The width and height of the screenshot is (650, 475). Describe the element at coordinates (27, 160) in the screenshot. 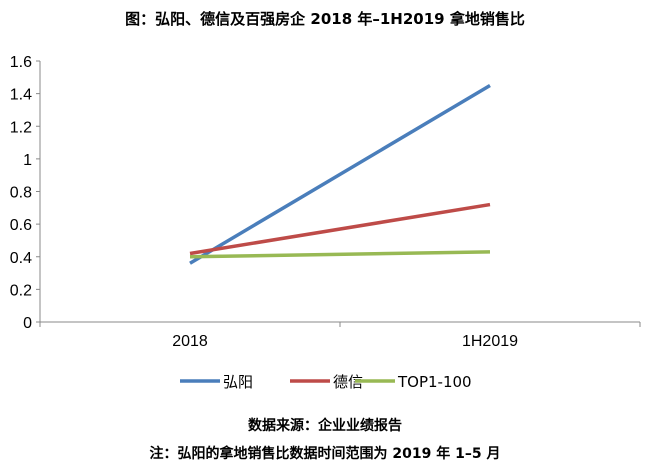

I see `y-tick-label: 1` at that location.